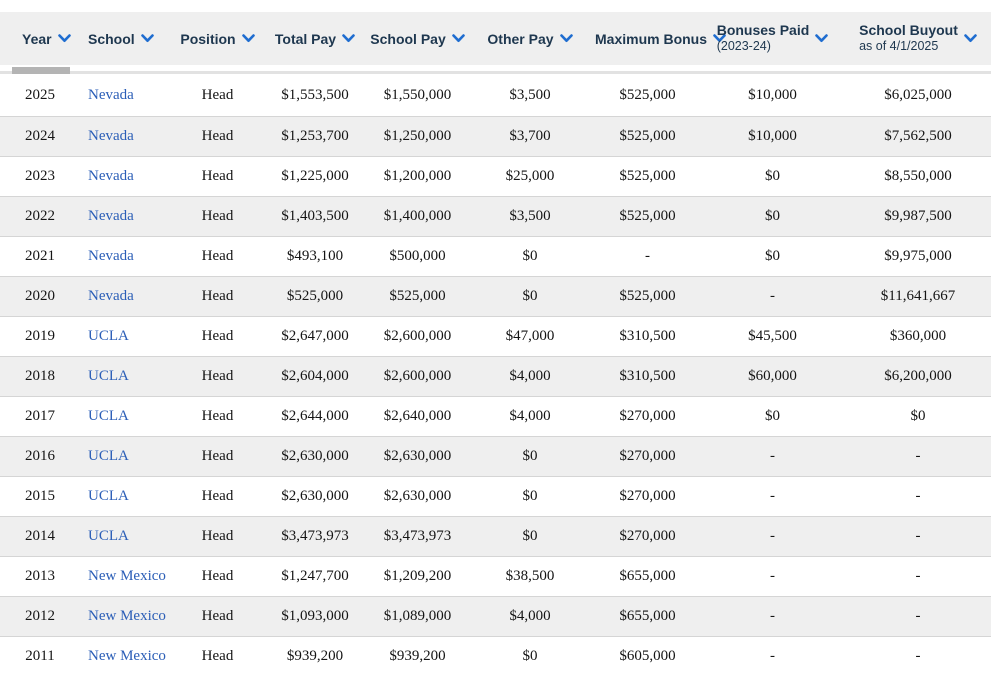  I want to click on table-header: Year School Position, so click(495, 38).